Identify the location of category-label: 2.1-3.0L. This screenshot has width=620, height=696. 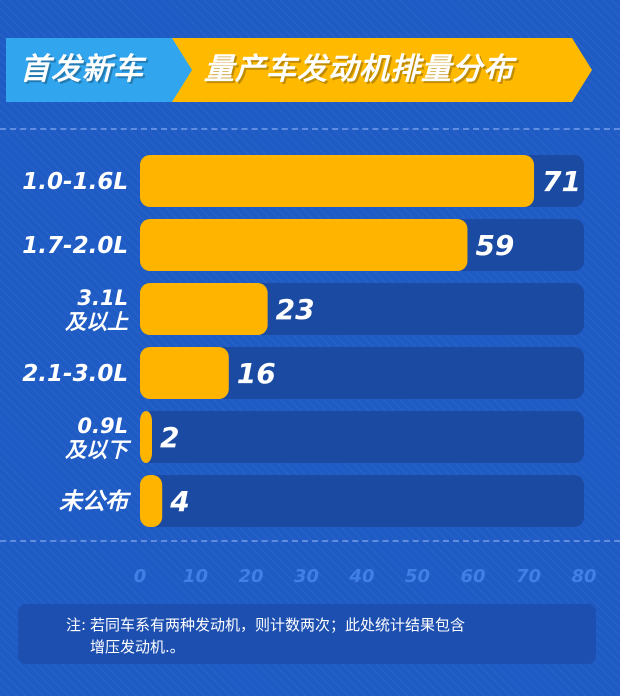
(75, 374).